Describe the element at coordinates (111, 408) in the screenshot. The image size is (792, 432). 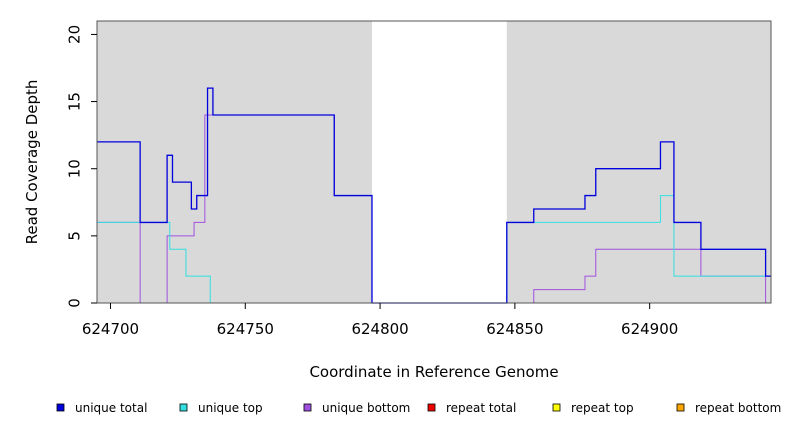
I see `legend-label-unique-total: unique total` at that location.